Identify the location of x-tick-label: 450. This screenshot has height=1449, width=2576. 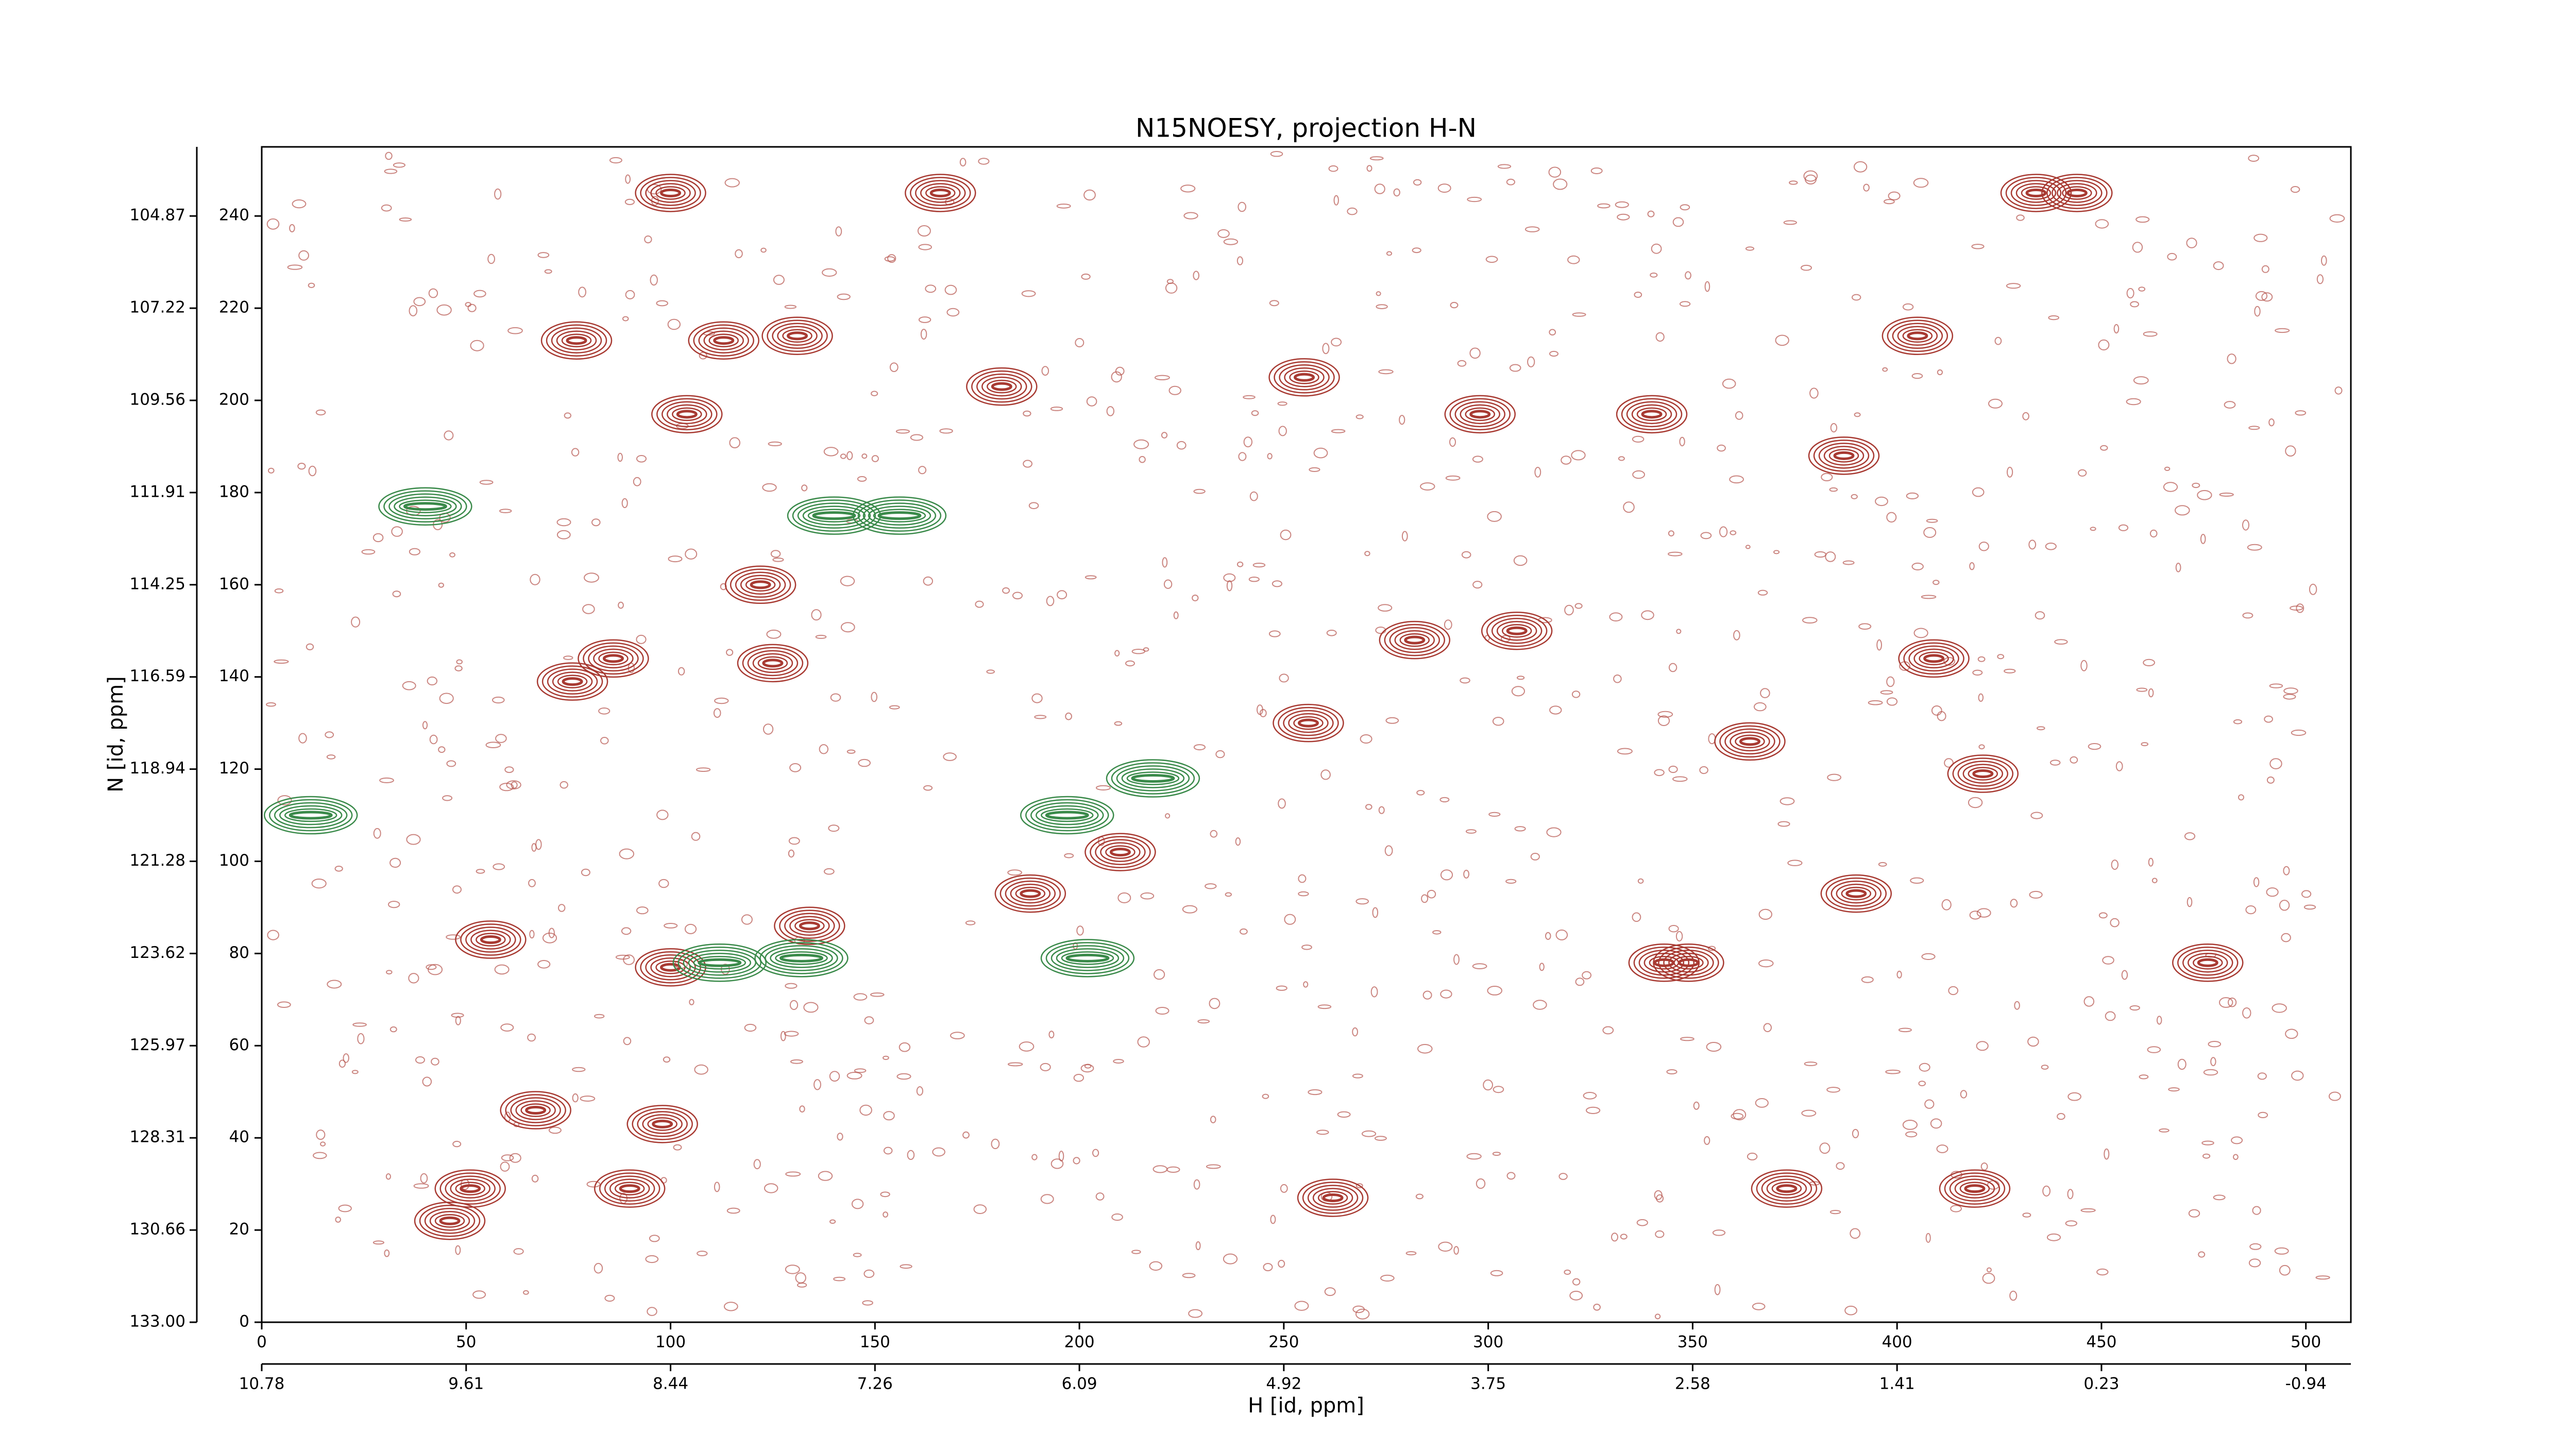
(2101, 1342).